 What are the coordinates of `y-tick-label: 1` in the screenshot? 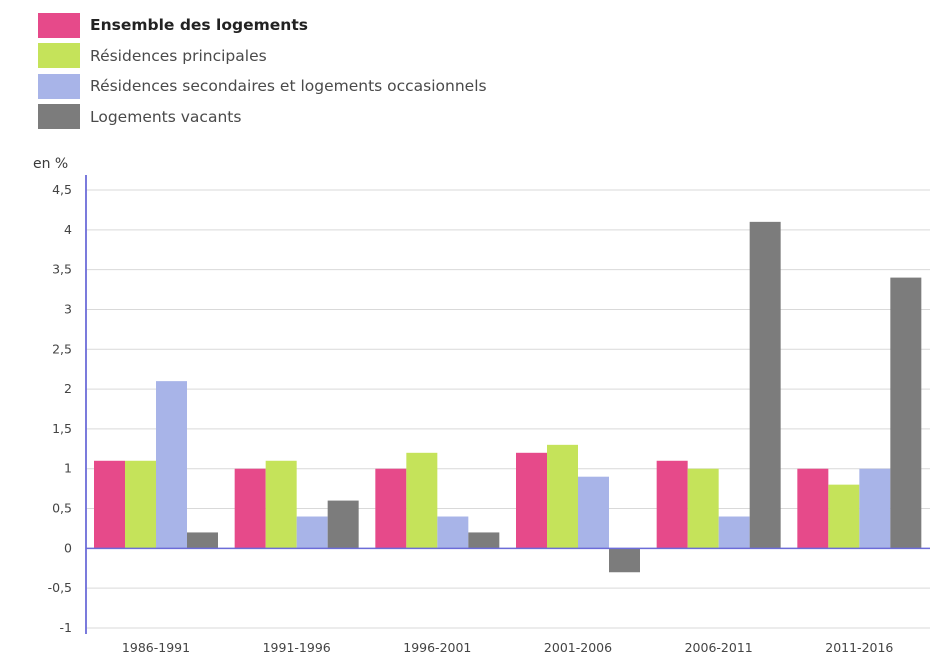 It's located at (68, 468).